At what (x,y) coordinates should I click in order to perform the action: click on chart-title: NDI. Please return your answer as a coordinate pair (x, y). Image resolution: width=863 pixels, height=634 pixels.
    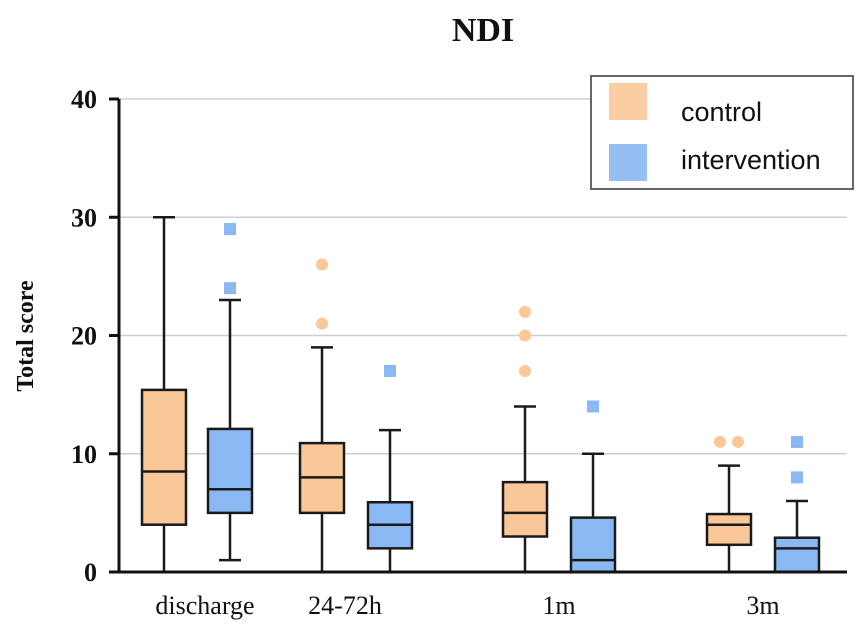
    Looking at the image, I should click on (483, 30).